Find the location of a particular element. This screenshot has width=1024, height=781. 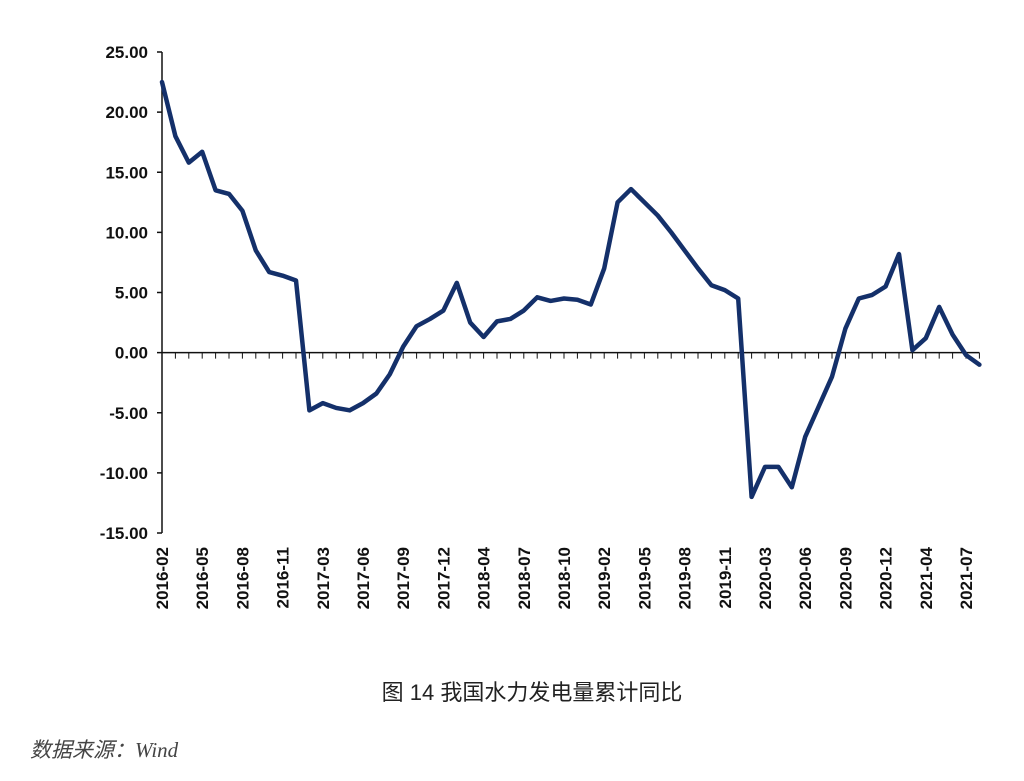

x-tick-label: 2018-04 is located at coordinates (484, 577).